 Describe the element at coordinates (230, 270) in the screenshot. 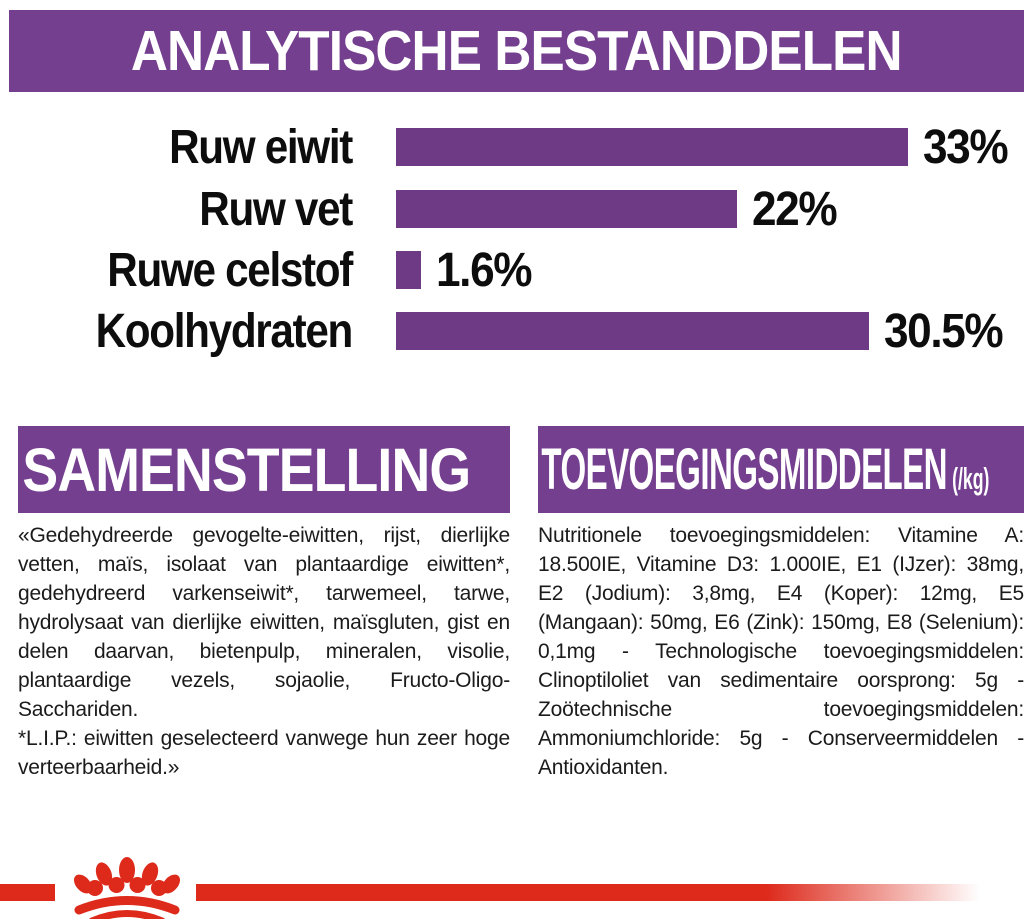

I see `bar-label: Ruwe celstof` at that location.